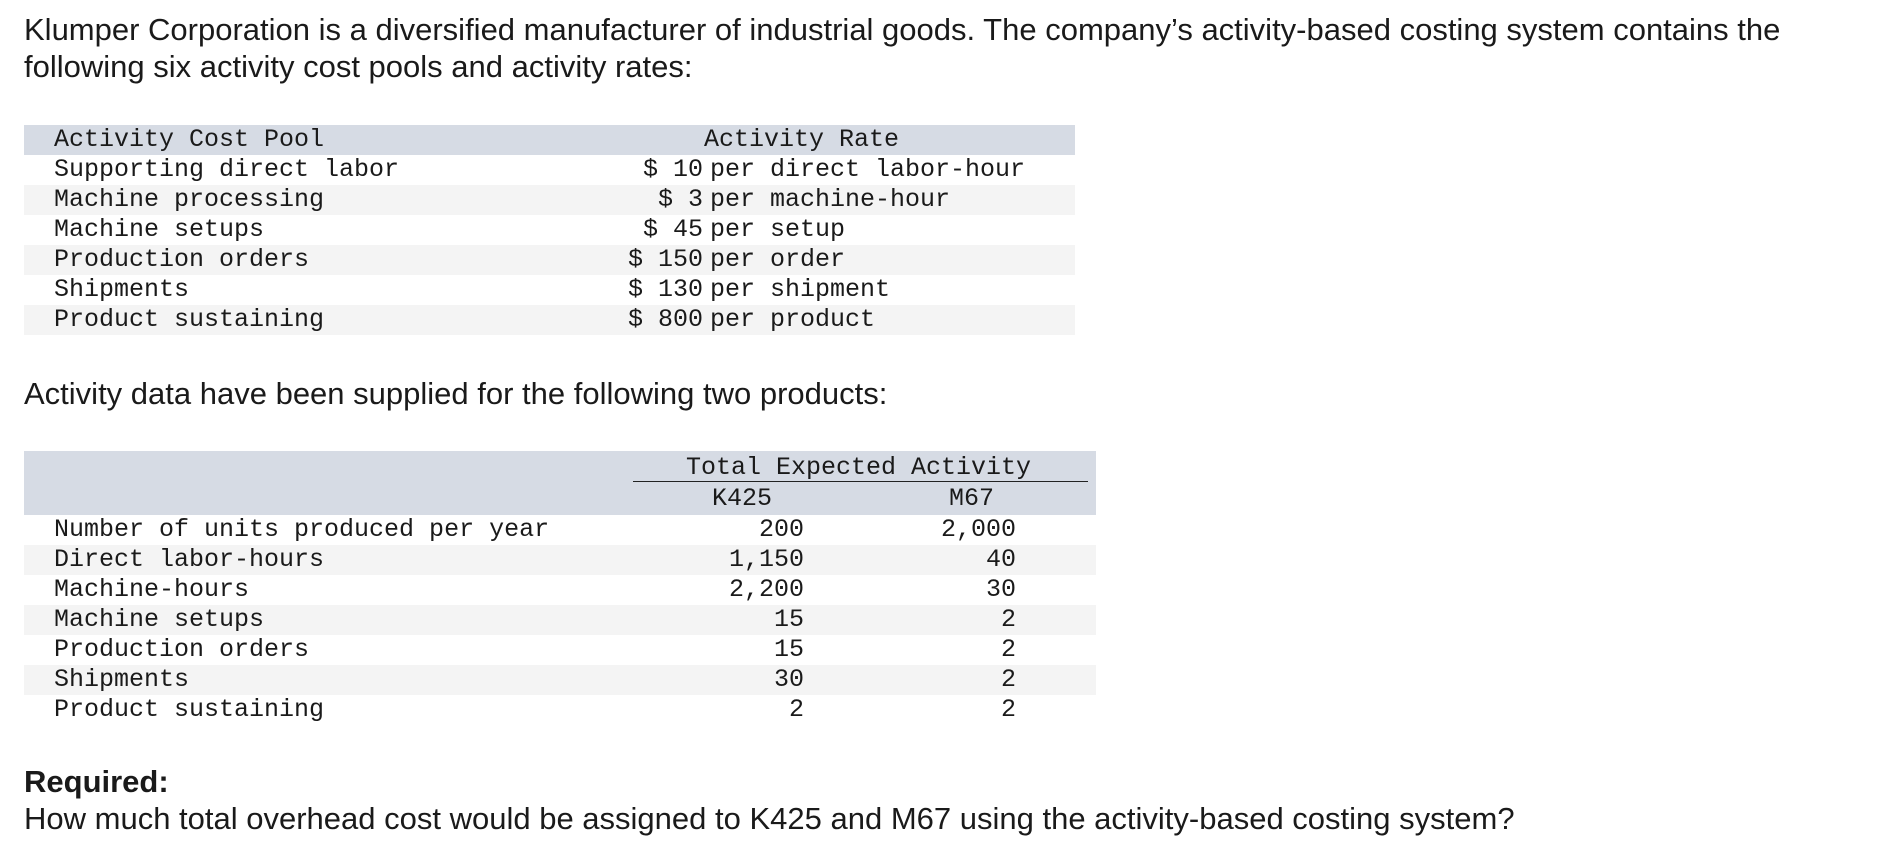 This screenshot has height=860, width=1884. What do you see at coordinates (665, 289) in the screenshot?
I see `rate-amount: $ 130` at bounding box center [665, 289].